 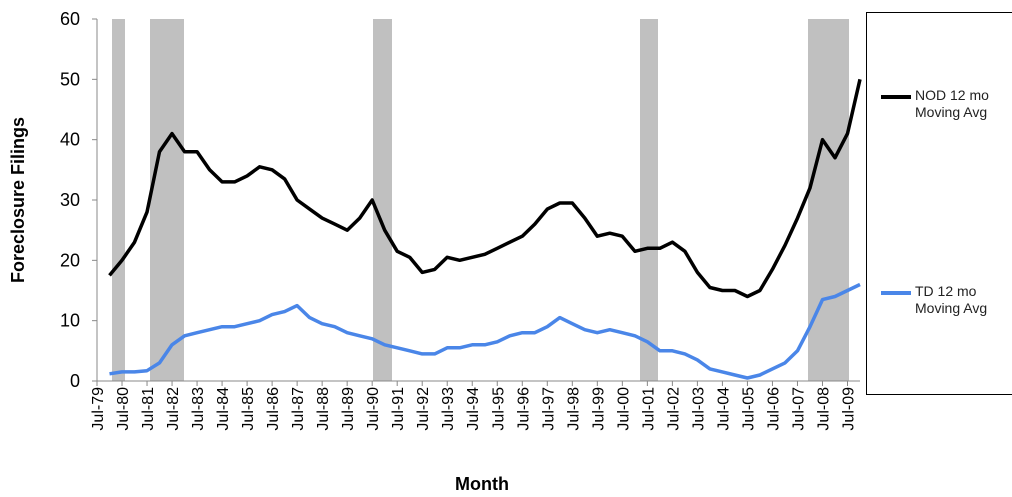 I want to click on x-tick-label: Jul-84, so click(x=223, y=409).